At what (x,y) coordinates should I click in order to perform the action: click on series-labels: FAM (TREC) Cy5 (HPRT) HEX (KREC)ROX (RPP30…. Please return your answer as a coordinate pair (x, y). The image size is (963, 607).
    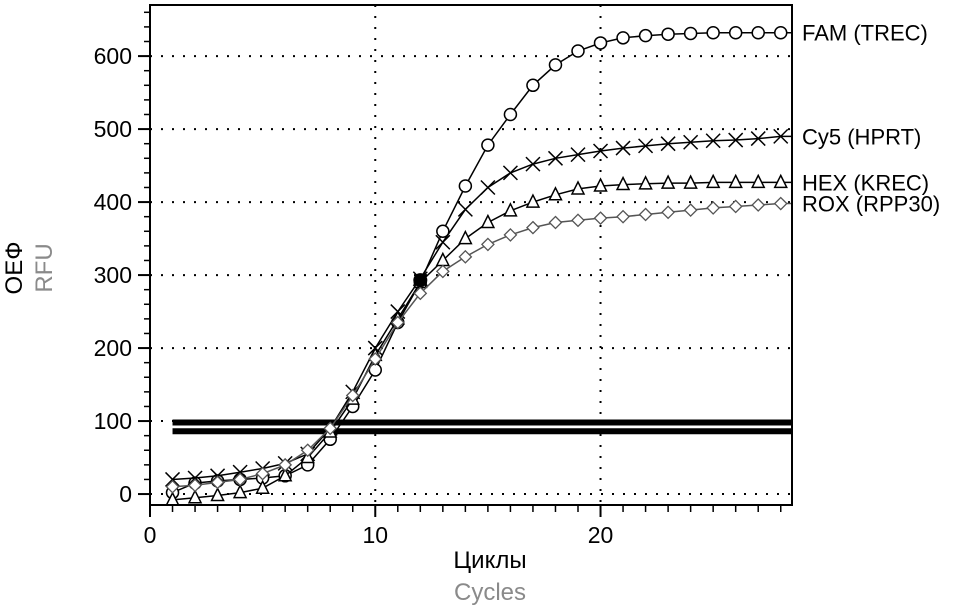
    Looking at the image, I should click on (871, 119).